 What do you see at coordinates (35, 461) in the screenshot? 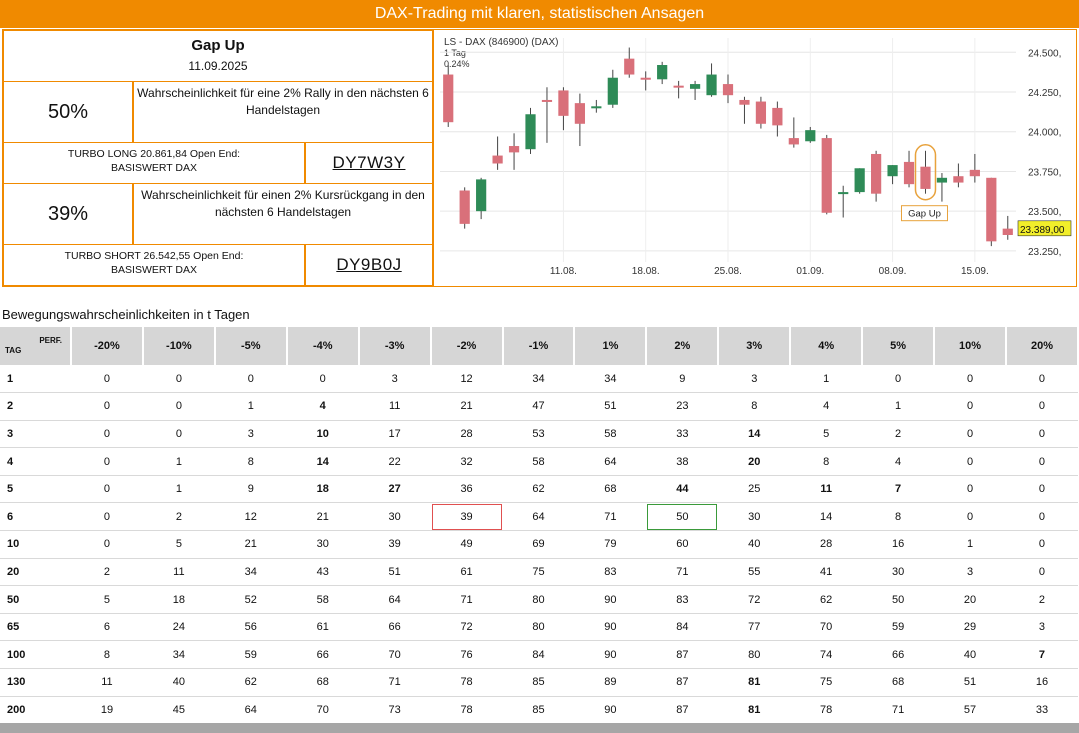
I see `row-tag: 4` at bounding box center [35, 461].